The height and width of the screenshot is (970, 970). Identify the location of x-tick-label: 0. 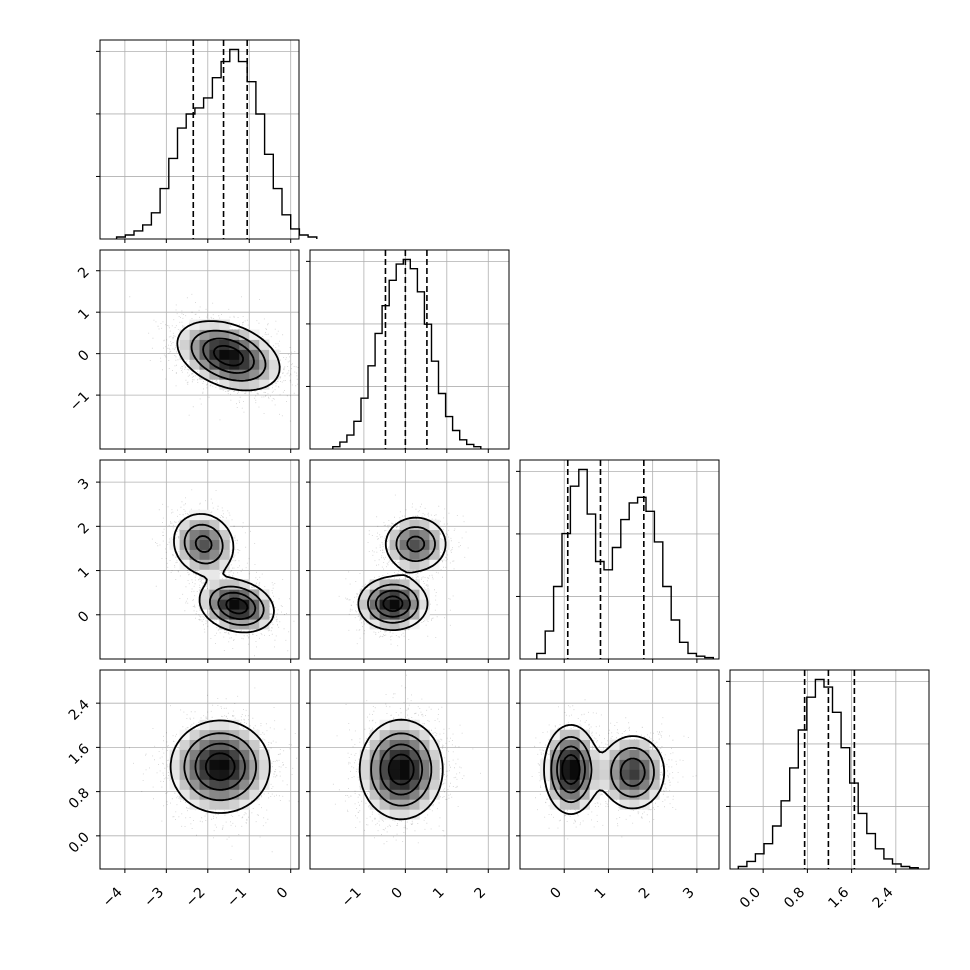
(398, 894).